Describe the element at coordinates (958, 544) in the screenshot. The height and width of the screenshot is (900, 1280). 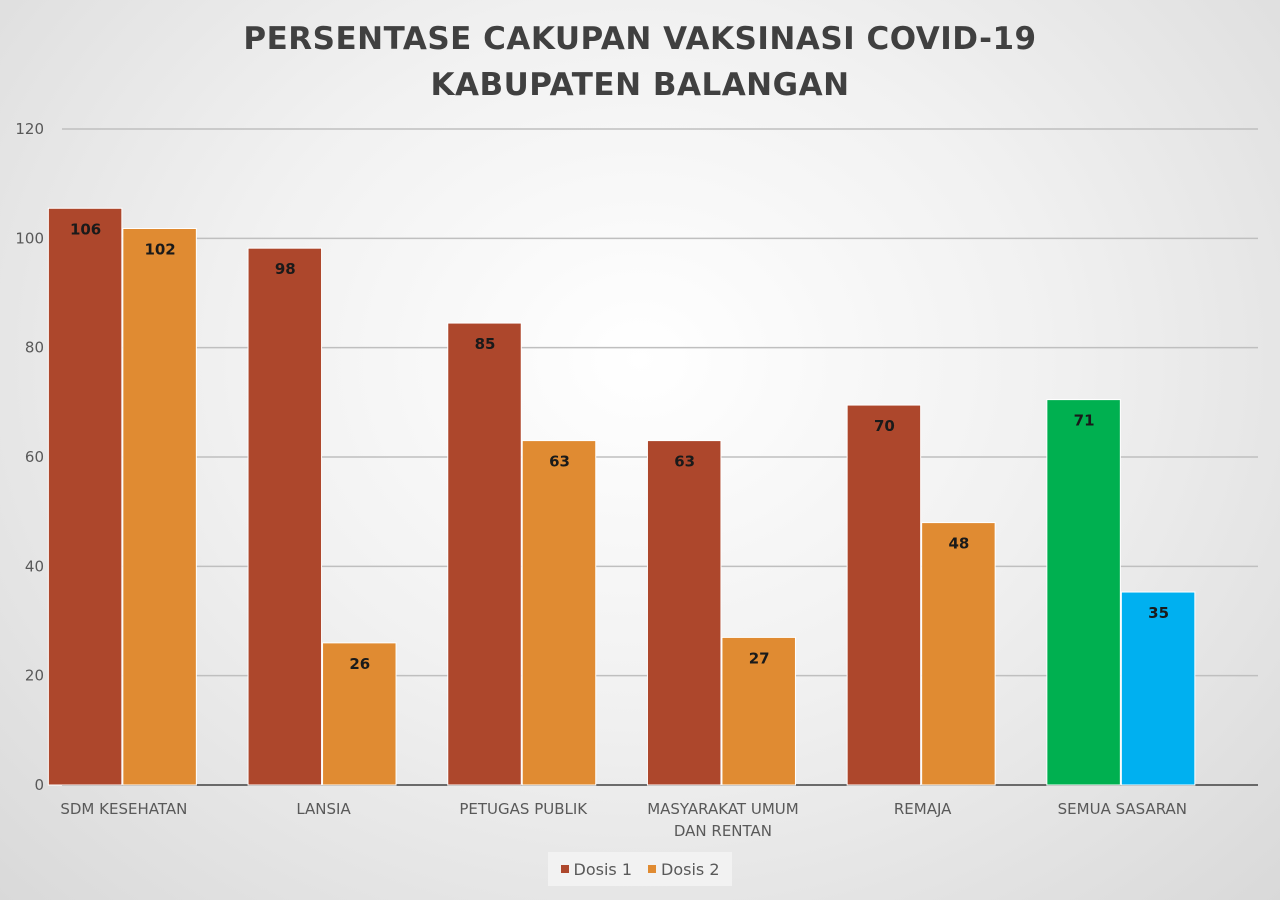
I see `data-label: 48` at that location.